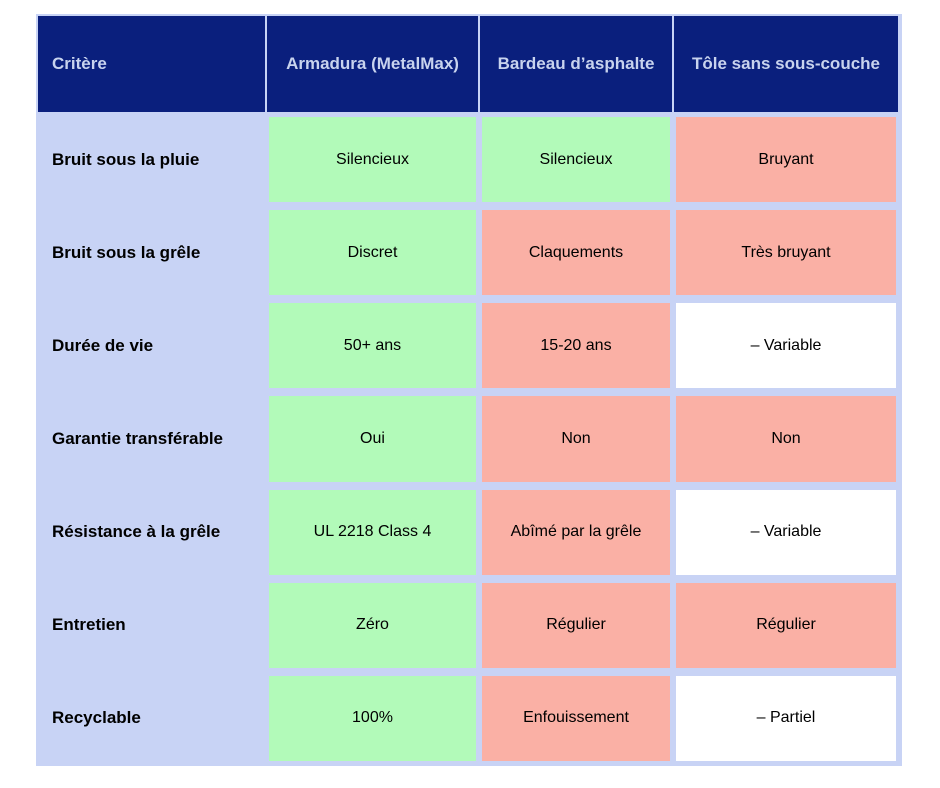  I want to click on row-label: Résistance à la grêle, so click(136, 532).